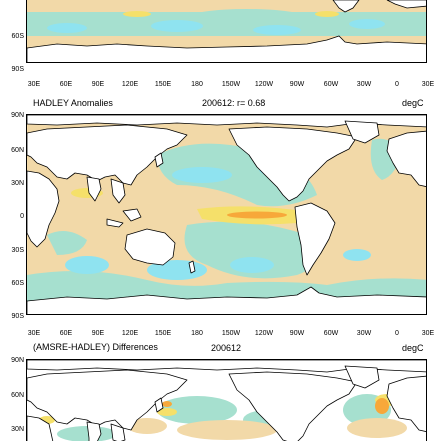 Image resolution: width=440 pixels, height=441 pixels. What do you see at coordinates (226, 348) in the screenshot?
I see `panel-date: 200612` at bounding box center [226, 348].